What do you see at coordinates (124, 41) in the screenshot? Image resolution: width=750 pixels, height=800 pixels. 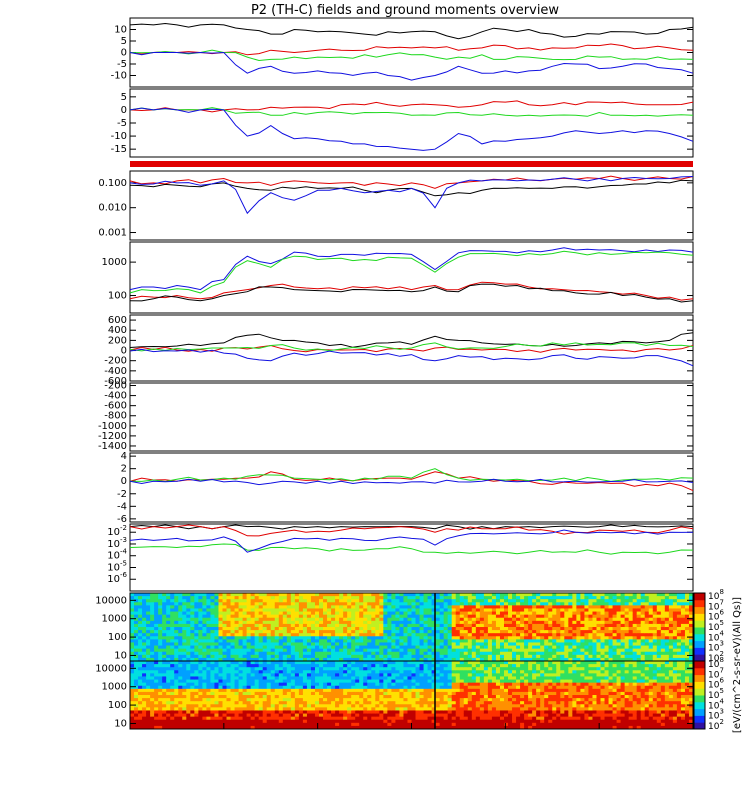 I see `y-tick-label: 5` at bounding box center [124, 41].